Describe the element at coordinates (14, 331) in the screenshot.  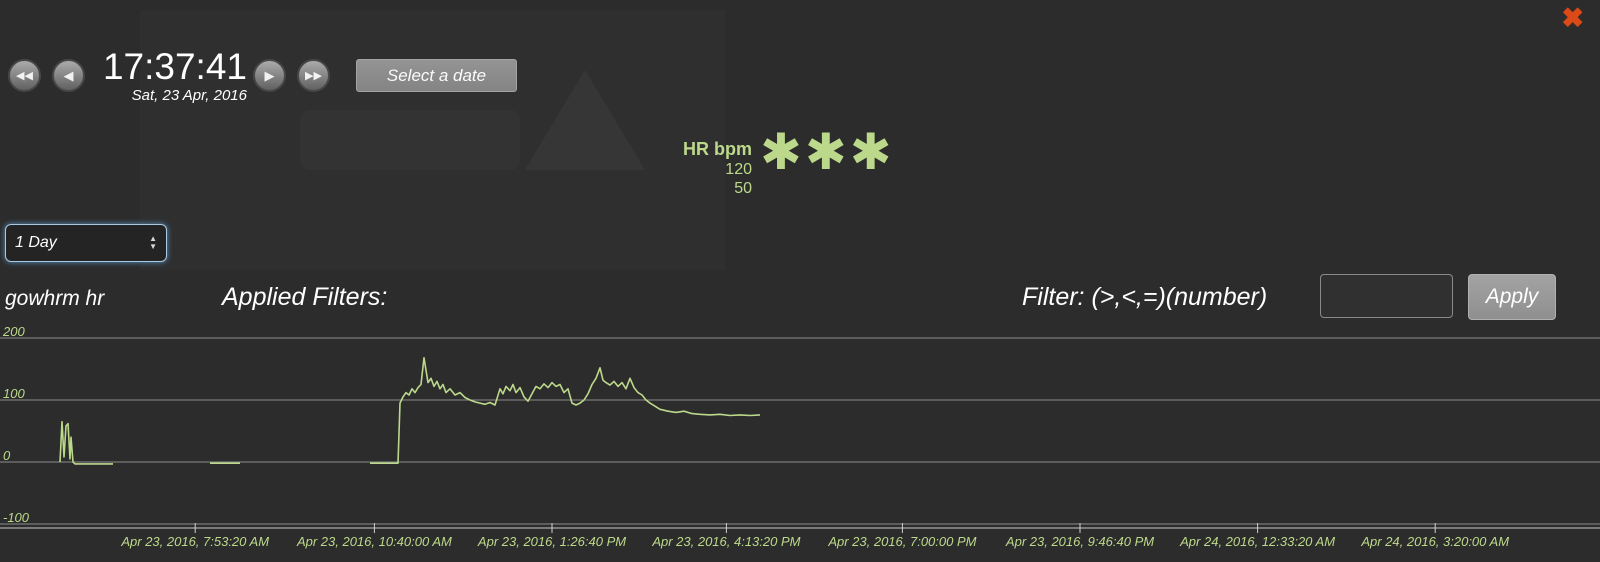
I see `y-axis-label: 200` at that location.